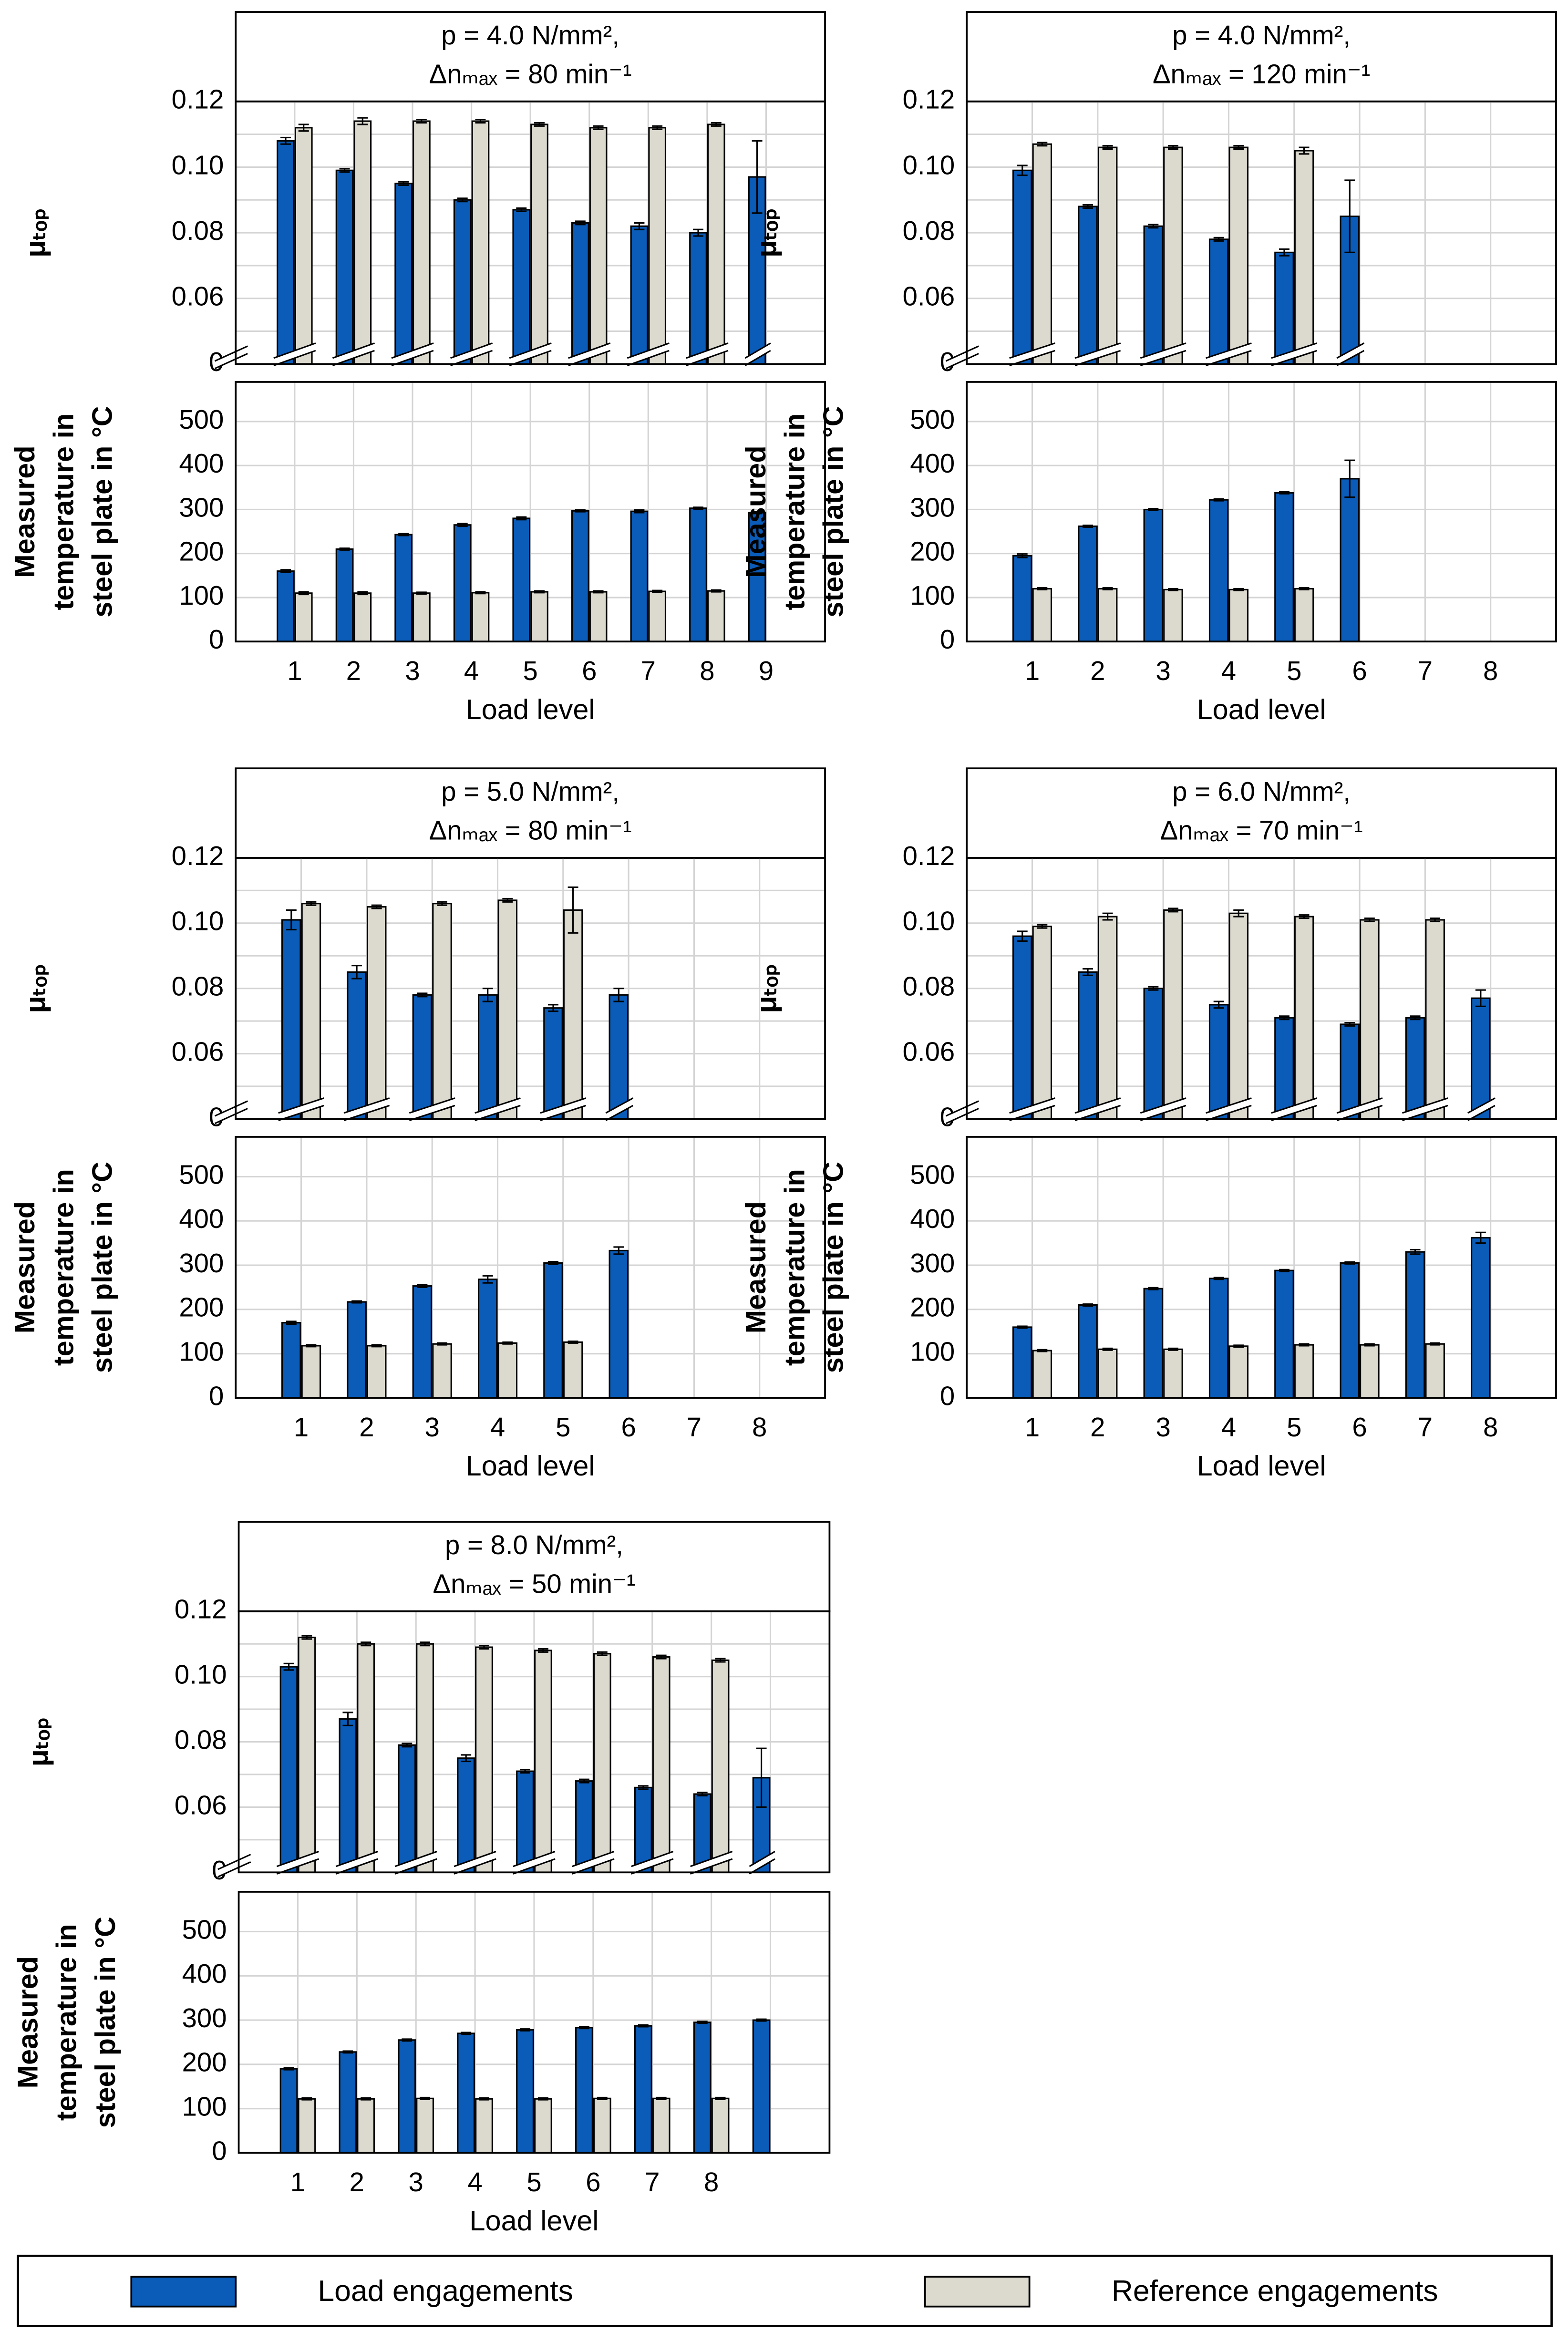 This screenshot has width=1568, height=2331. I want to click on chart-title: p = 4.0 N/mm²,, so click(1262, 35).